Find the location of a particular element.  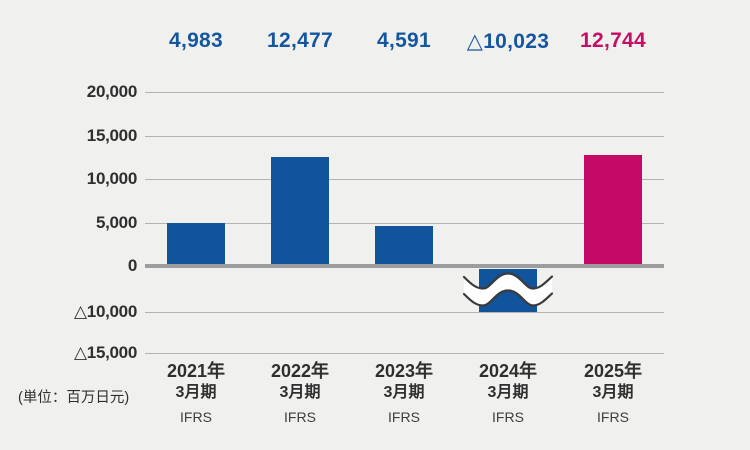

x-category-label: 2021年 3月期 IFRS is located at coordinates (196, 393).